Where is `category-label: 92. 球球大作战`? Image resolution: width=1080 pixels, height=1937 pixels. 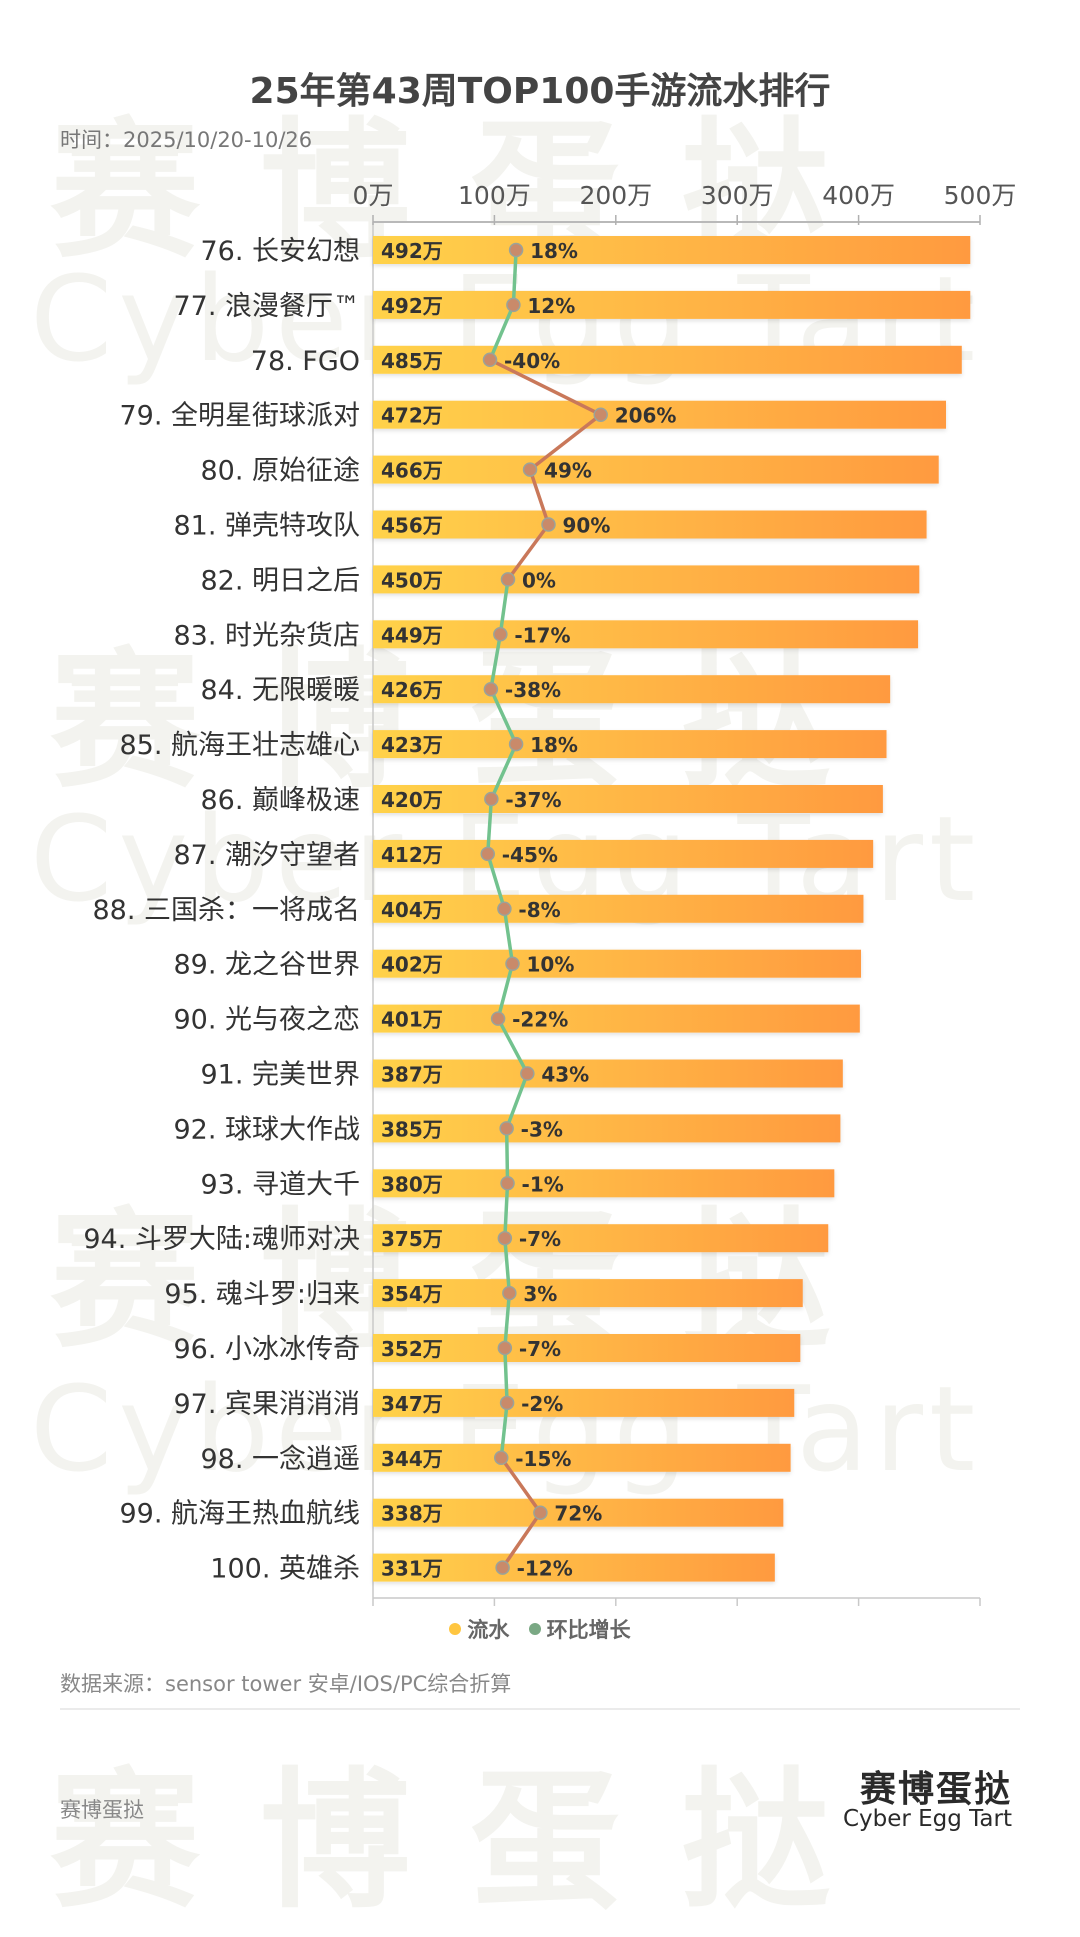 category-label: 92. 球球大作战 is located at coordinates (266, 1129).